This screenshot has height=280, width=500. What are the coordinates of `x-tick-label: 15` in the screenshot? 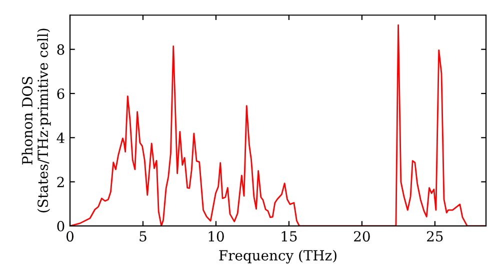 It's located at (289, 236).